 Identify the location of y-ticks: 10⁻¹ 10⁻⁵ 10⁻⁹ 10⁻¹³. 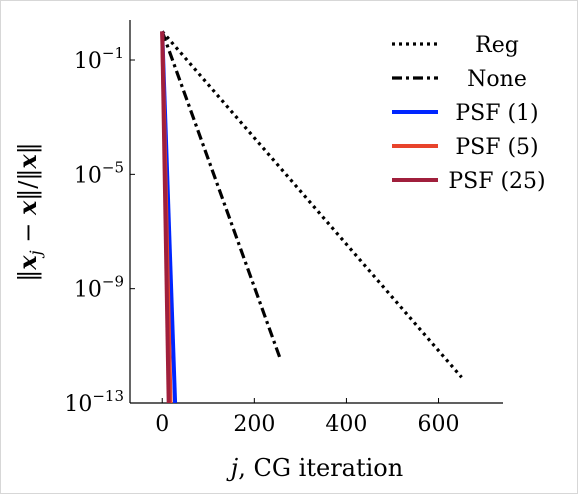
(99, 230).